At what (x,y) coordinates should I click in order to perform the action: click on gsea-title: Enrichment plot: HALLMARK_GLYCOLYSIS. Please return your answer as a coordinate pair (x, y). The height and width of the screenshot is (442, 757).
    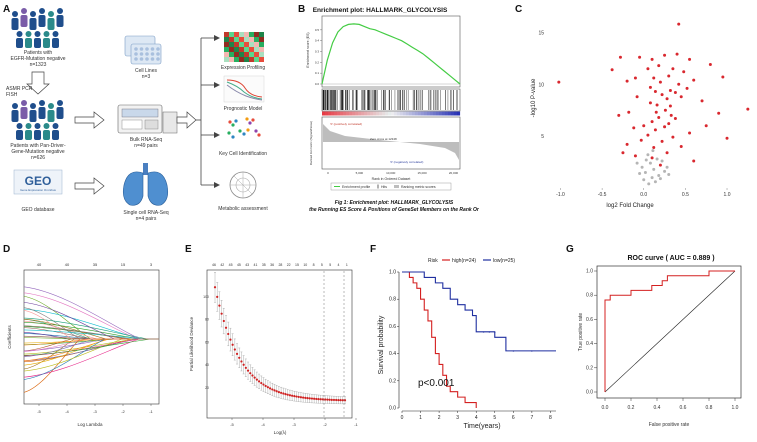
    Looking at the image, I should click on (380, 10).